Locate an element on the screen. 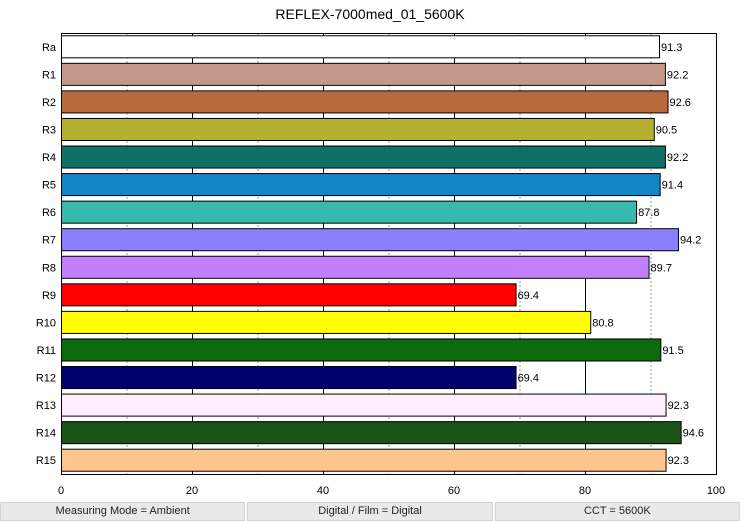 The height and width of the screenshot is (521, 740). value-label-r9: 69.4 is located at coordinates (528, 296).